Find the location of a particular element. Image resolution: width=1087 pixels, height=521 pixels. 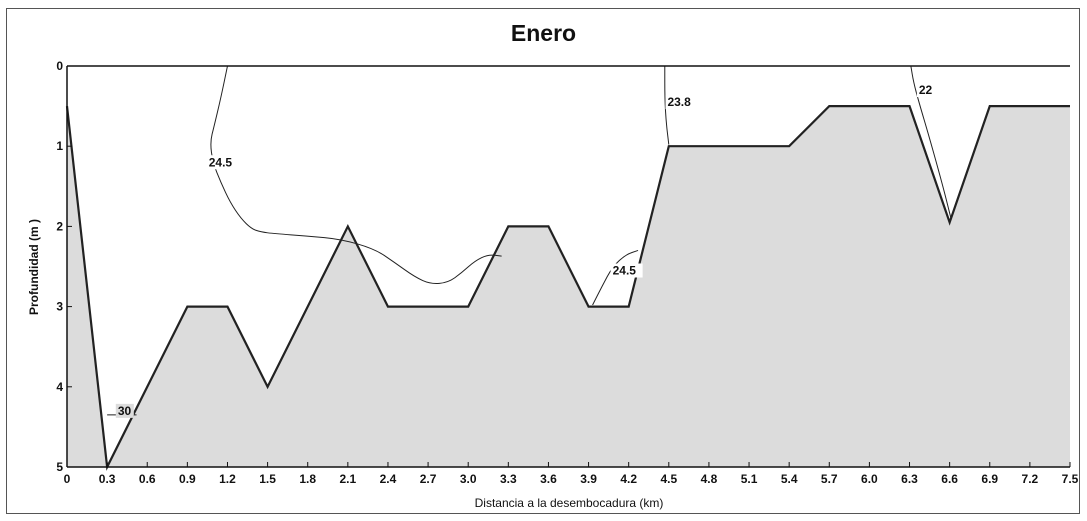

x-tick-label: 4.2 is located at coordinates (628, 479).